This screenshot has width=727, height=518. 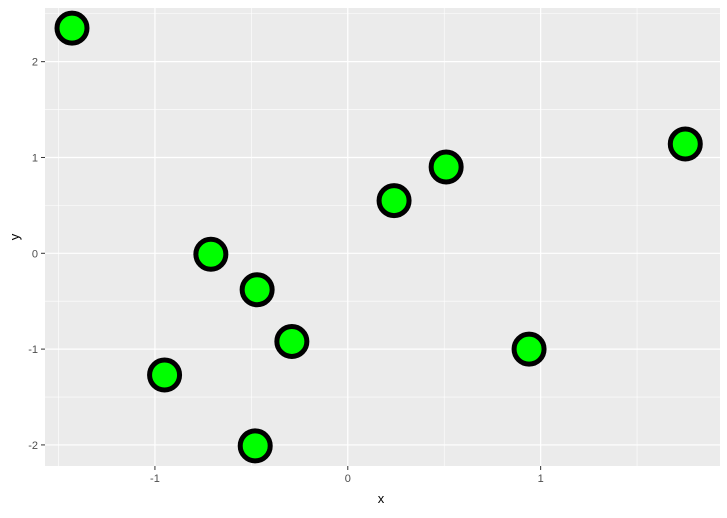 I want to click on x-axis-label: x, so click(x=381, y=498).